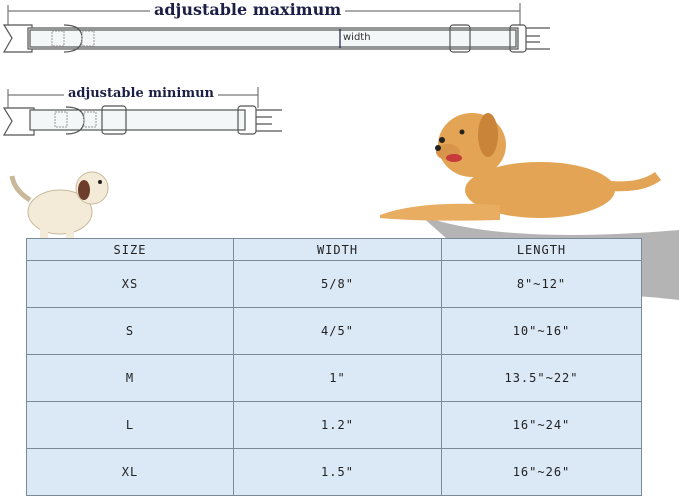  What do you see at coordinates (337, 425) in the screenshot?
I see `width-cell: 1.2"` at bounding box center [337, 425].